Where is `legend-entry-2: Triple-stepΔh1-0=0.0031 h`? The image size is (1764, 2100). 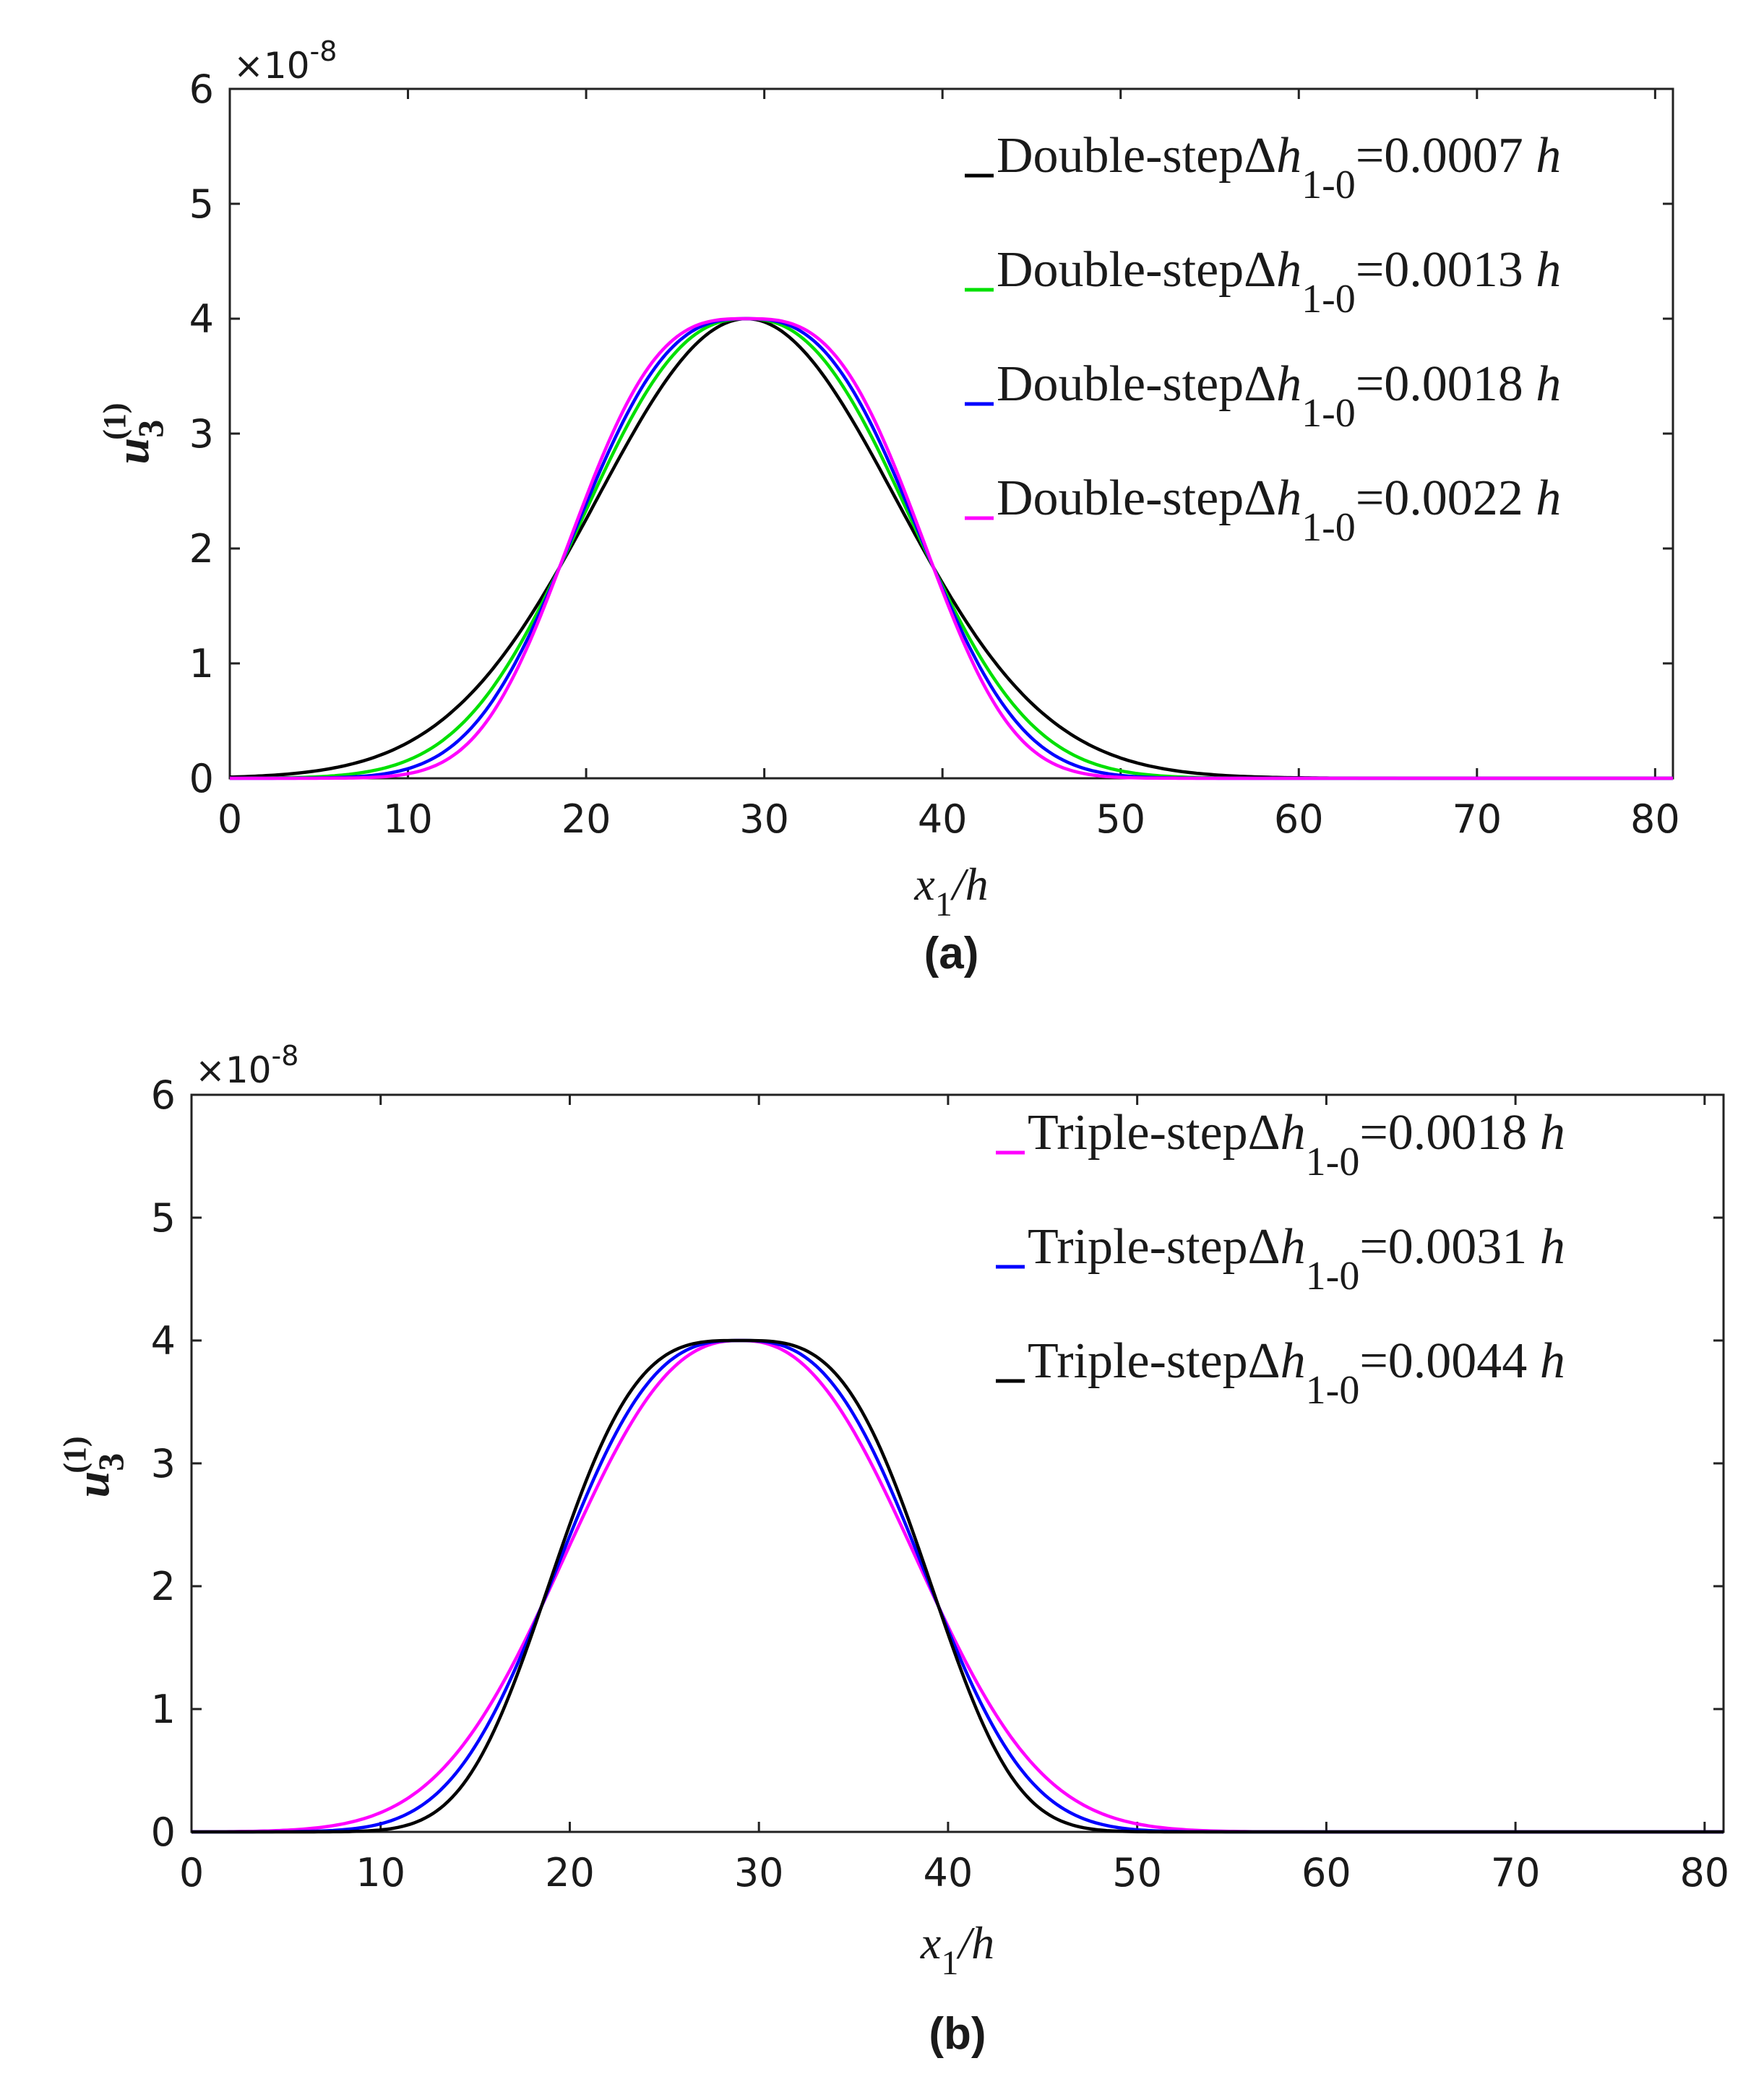
legend-entry-2: Triple-stepΔh1-0=0.0031 h is located at coordinates (1296, 1259).